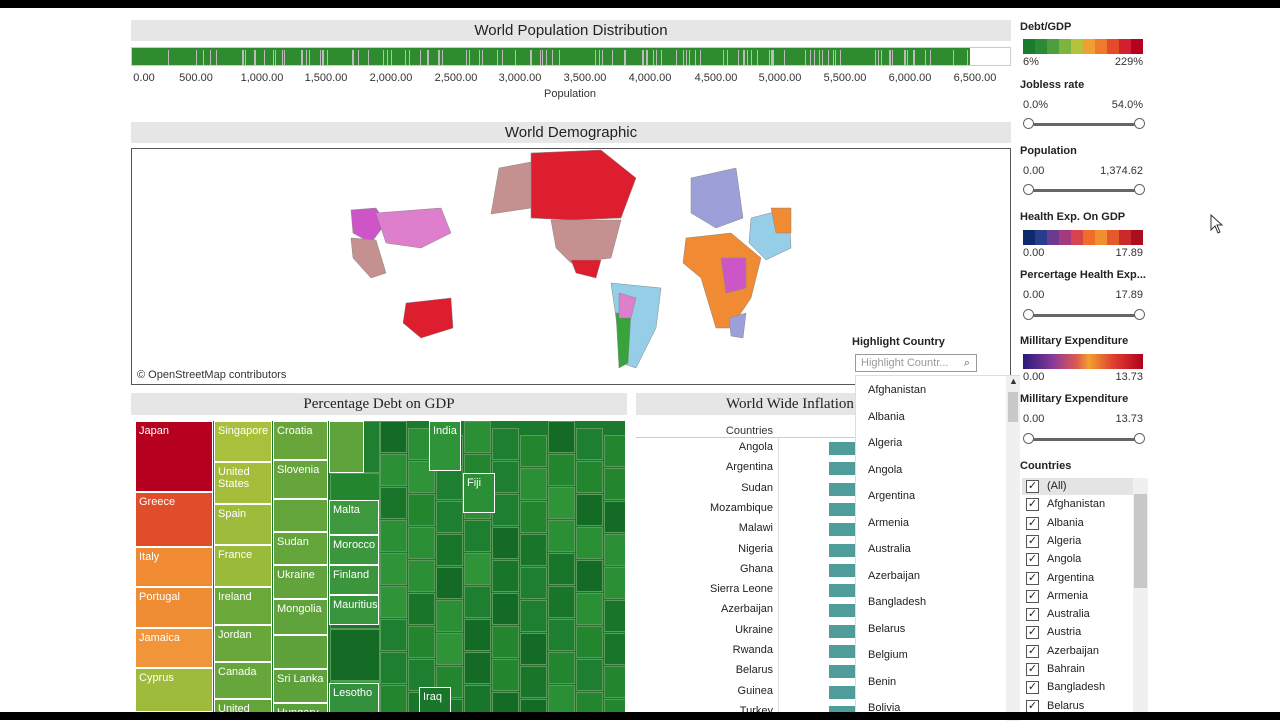 Image resolution: width=1280 pixels, height=721 pixels. What do you see at coordinates (1013, 381) in the screenshot?
I see `scroll-up: ▲` at bounding box center [1013, 381].